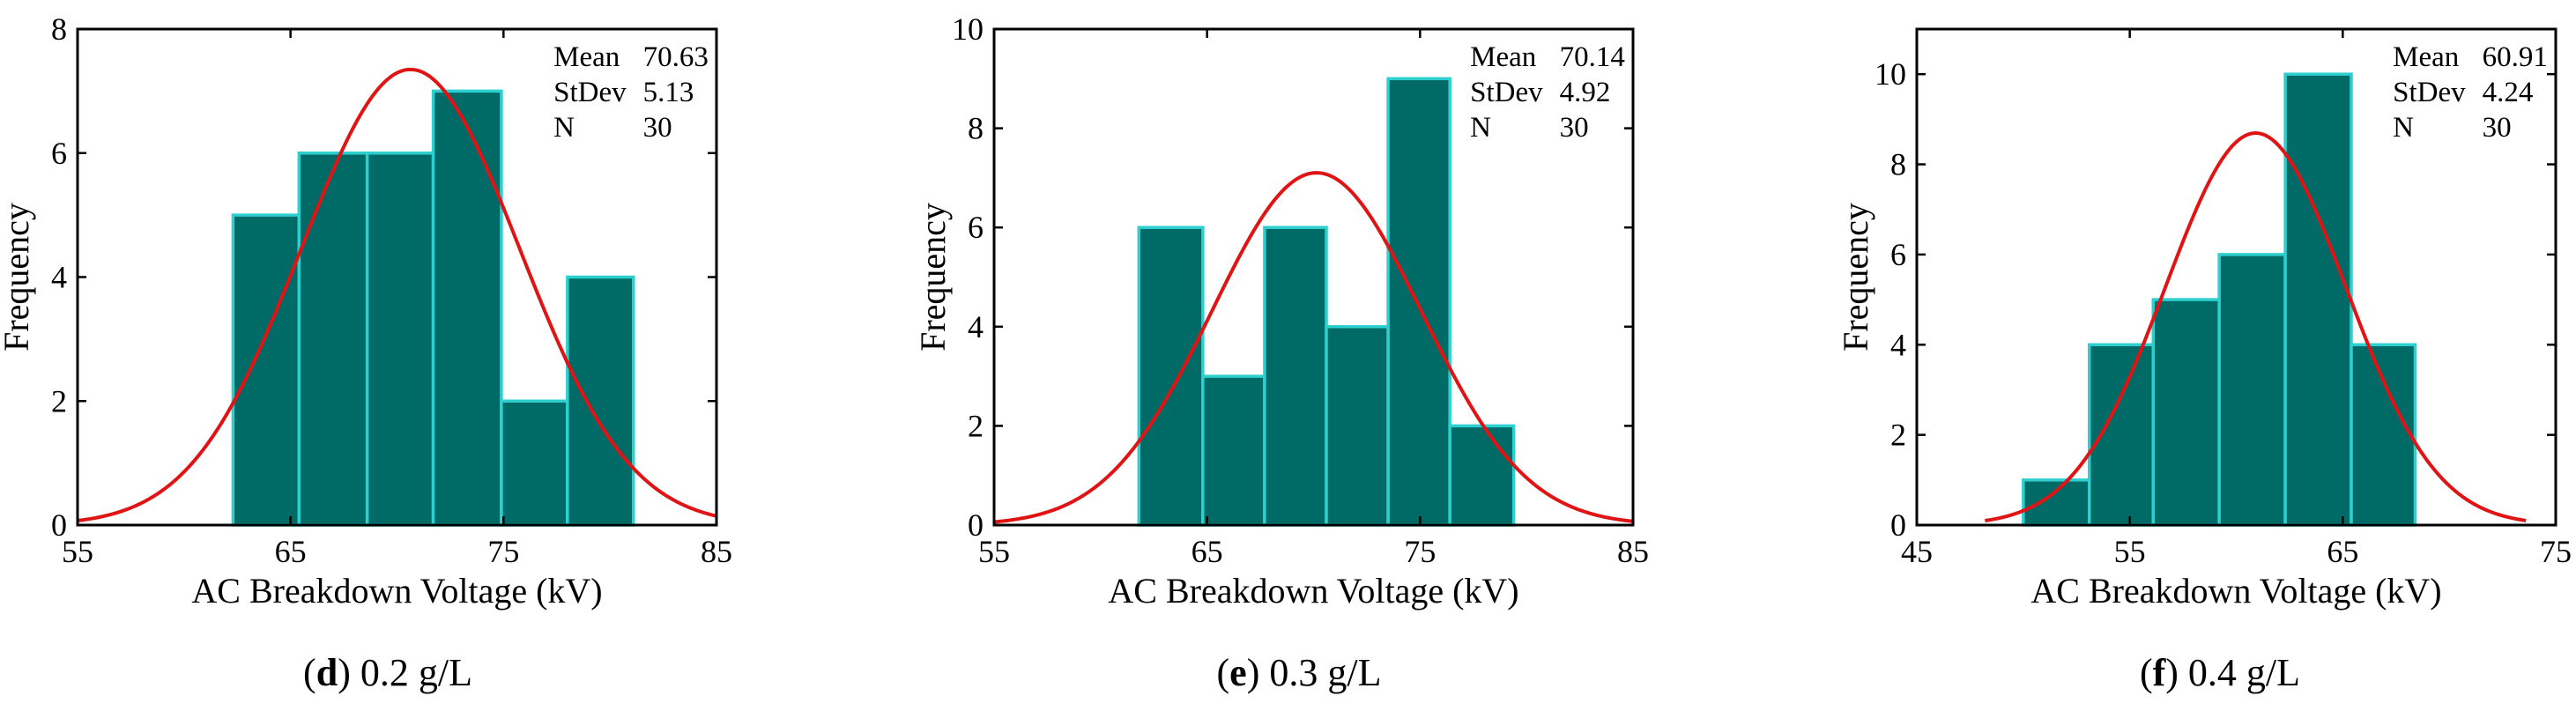 Image resolution: width=2576 pixels, height=718 pixels. Describe the element at coordinates (1592, 57) in the screenshot. I see `stats-value: 70.14` at that location.